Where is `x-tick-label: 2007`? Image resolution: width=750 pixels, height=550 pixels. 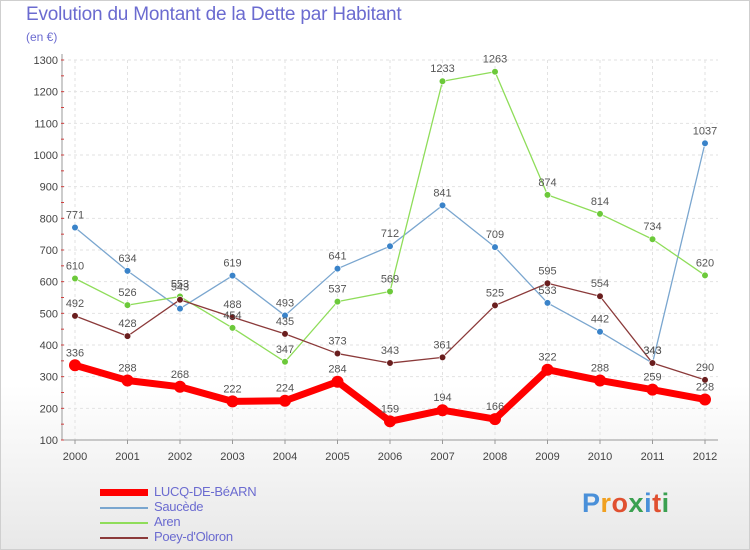
x-tick-label: 2007 is located at coordinates (442, 457).